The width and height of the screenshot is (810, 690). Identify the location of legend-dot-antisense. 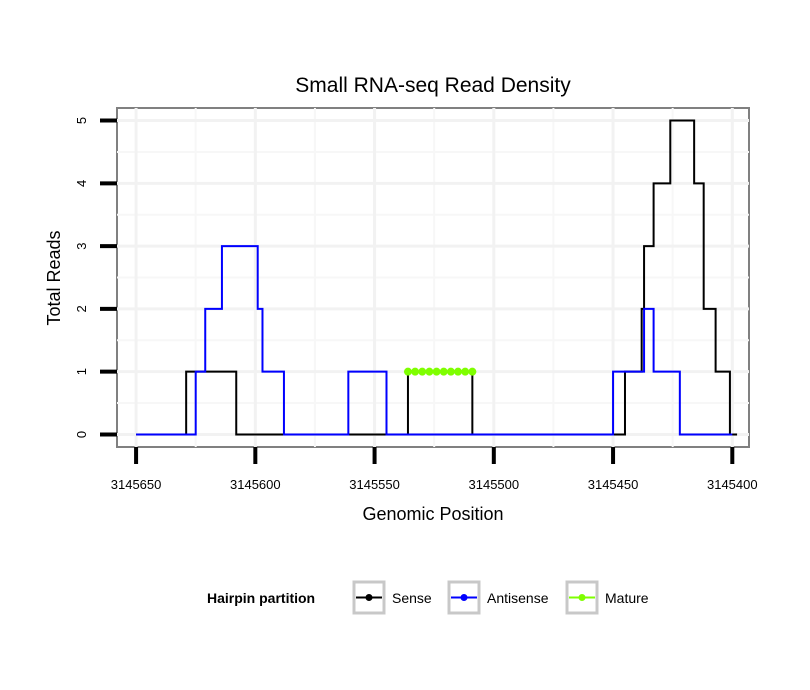
(464, 597).